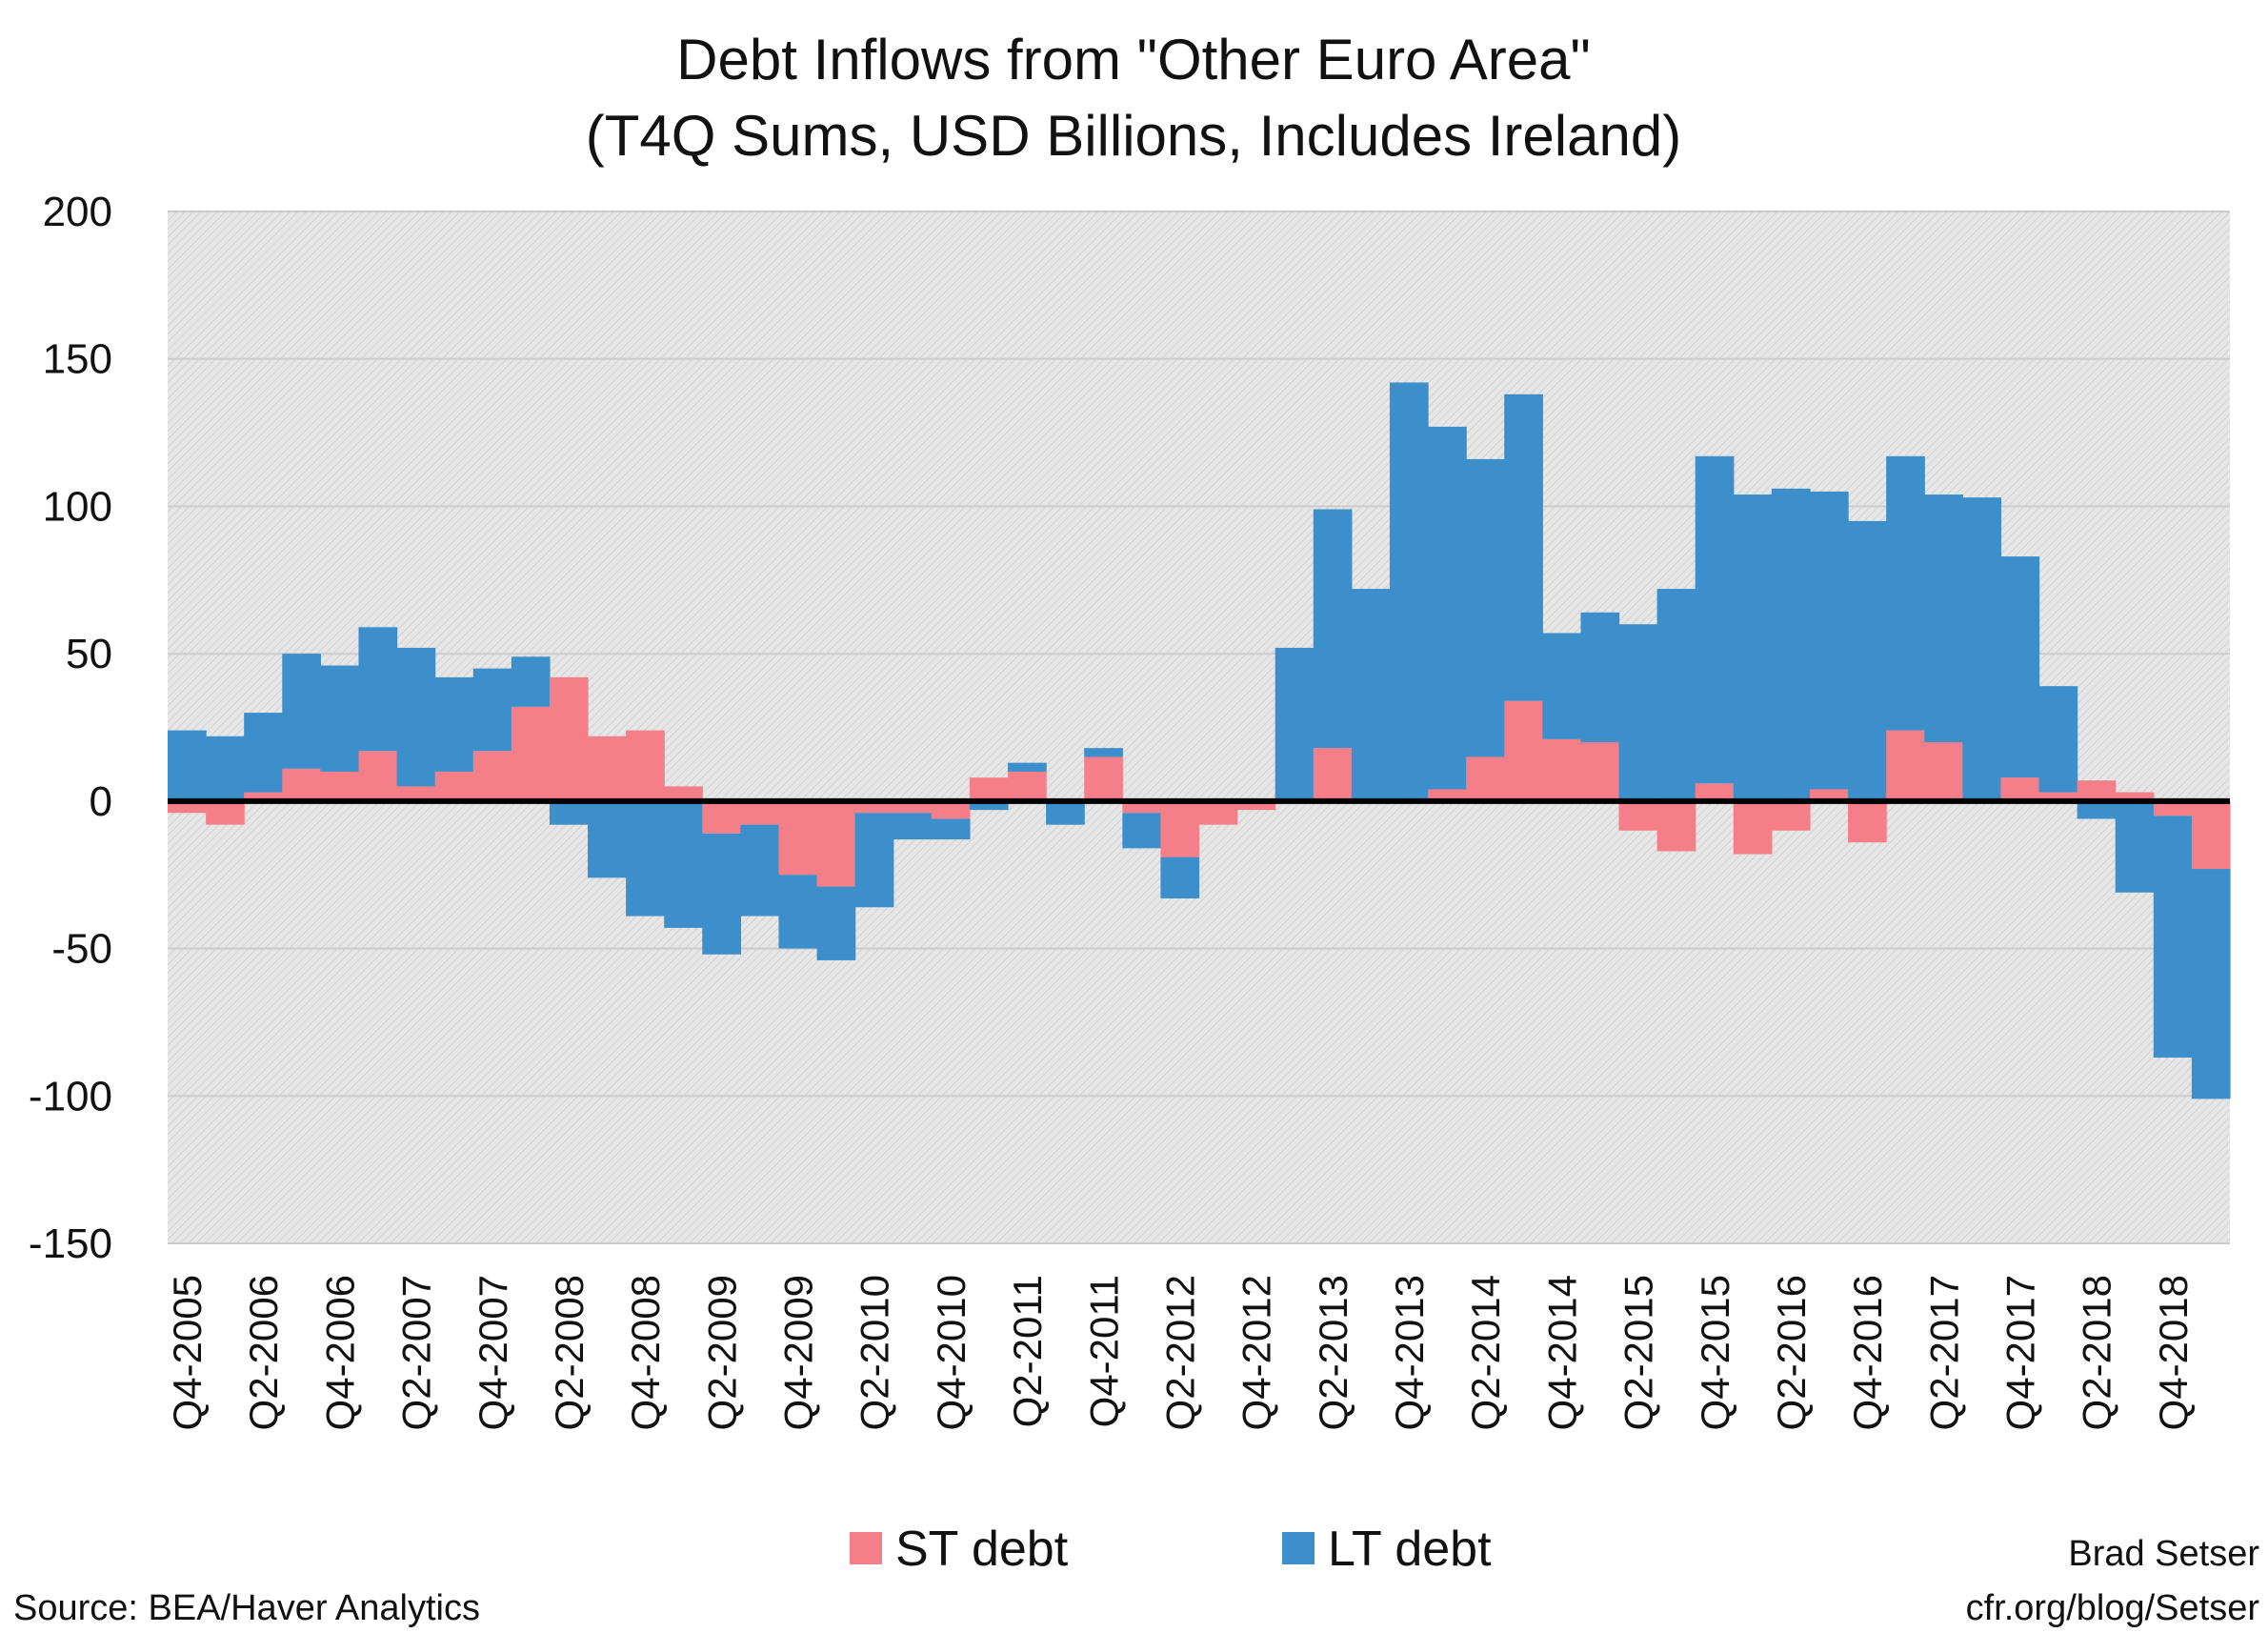  What do you see at coordinates (70, 1096) in the screenshot?
I see `y-tick-label: -100` at bounding box center [70, 1096].